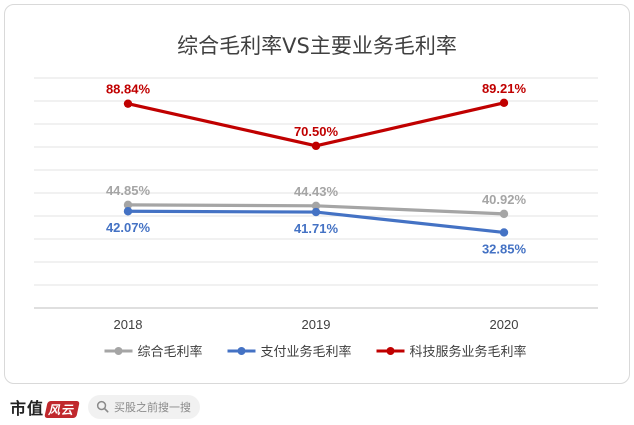 This screenshot has height=425, width=634. I want to click on data-label: 32.85%, so click(504, 248).